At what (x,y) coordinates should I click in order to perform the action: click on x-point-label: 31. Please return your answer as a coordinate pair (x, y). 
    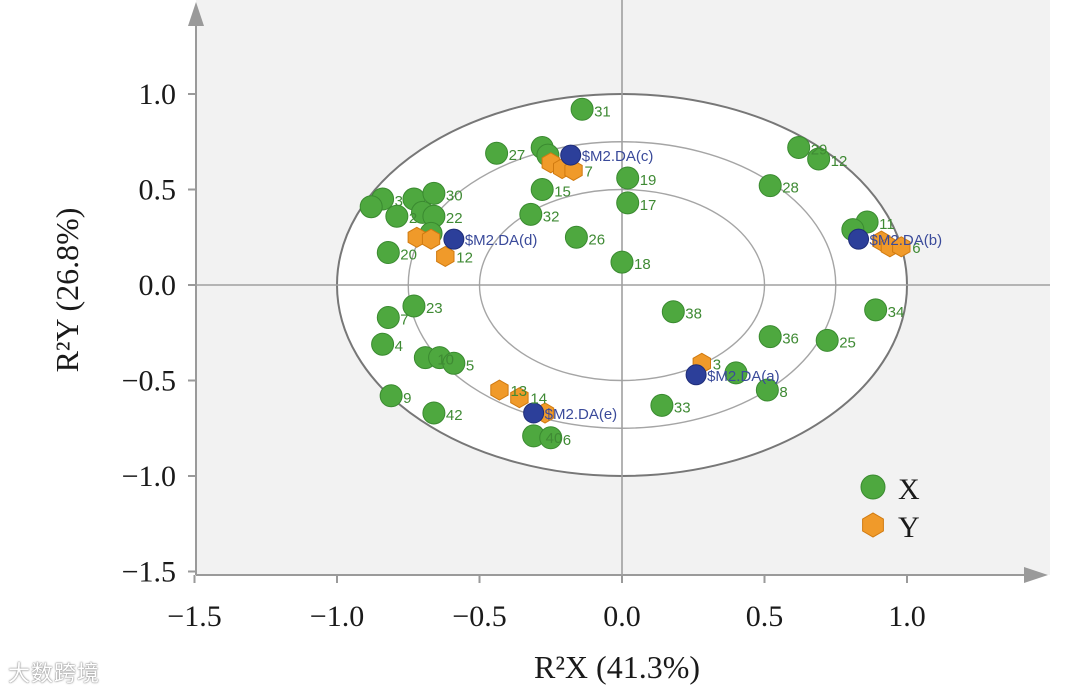
    Looking at the image, I should click on (602, 111).